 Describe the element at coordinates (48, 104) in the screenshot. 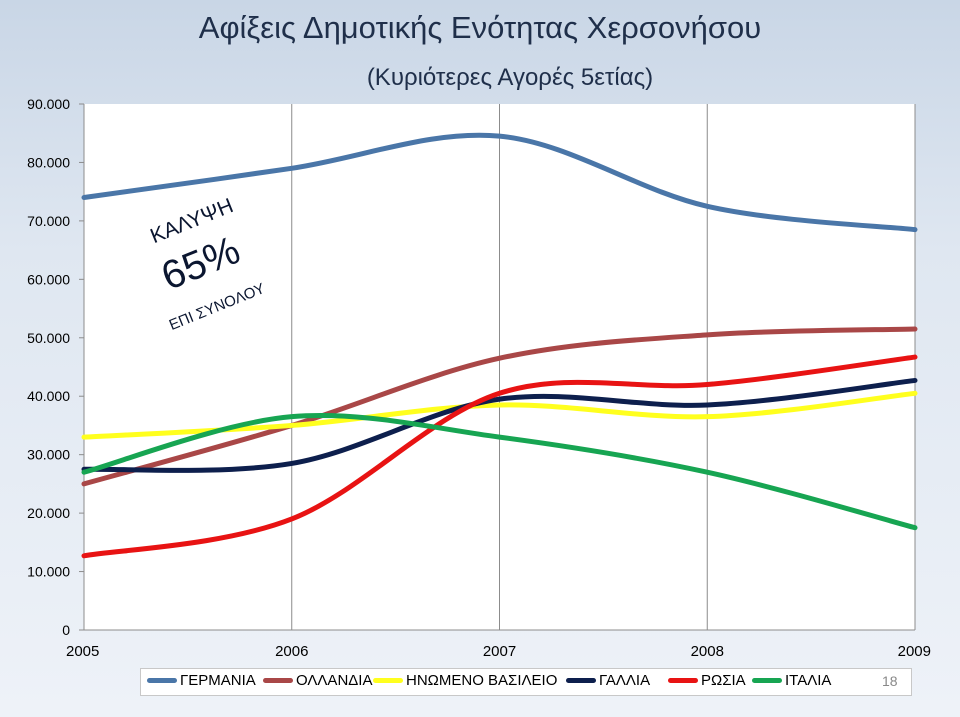

I see `y-tick-label: 90.000` at that location.